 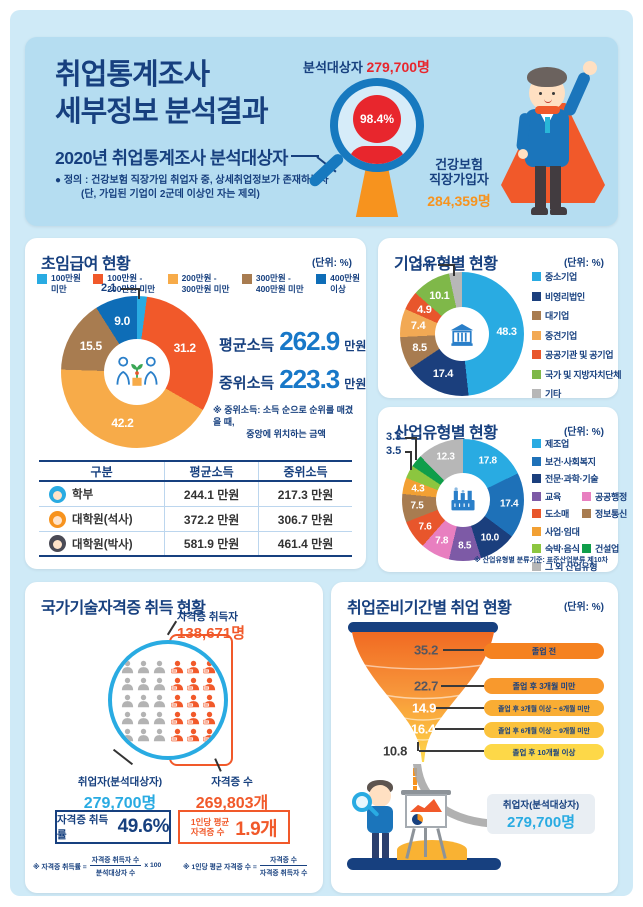 I want to click on legend-item: 건설업, so click(x=600, y=548).